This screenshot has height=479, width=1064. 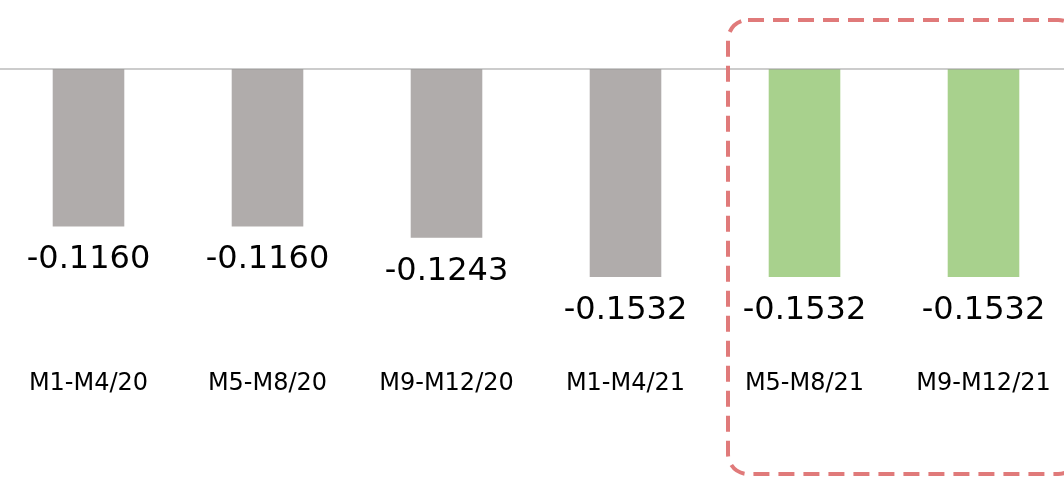 What do you see at coordinates (88, 382) in the screenshot?
I see `x-tick-label: M1-M4/20` at bounding box center [88, 382].